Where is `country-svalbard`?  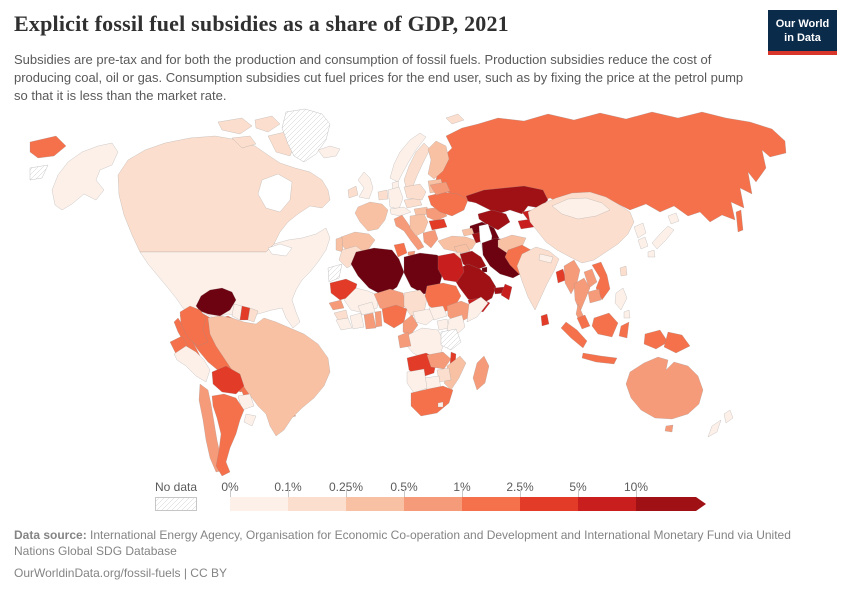 country-svalbard is located at coordinates (455, 119).